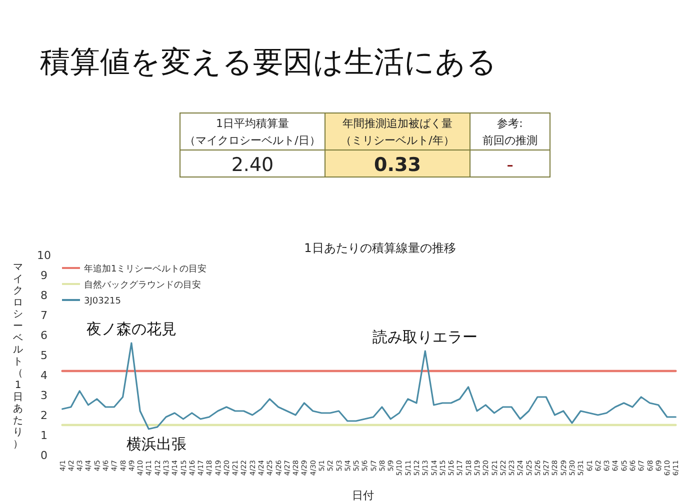  I want to click on text: 2.40, so click(252, 165).